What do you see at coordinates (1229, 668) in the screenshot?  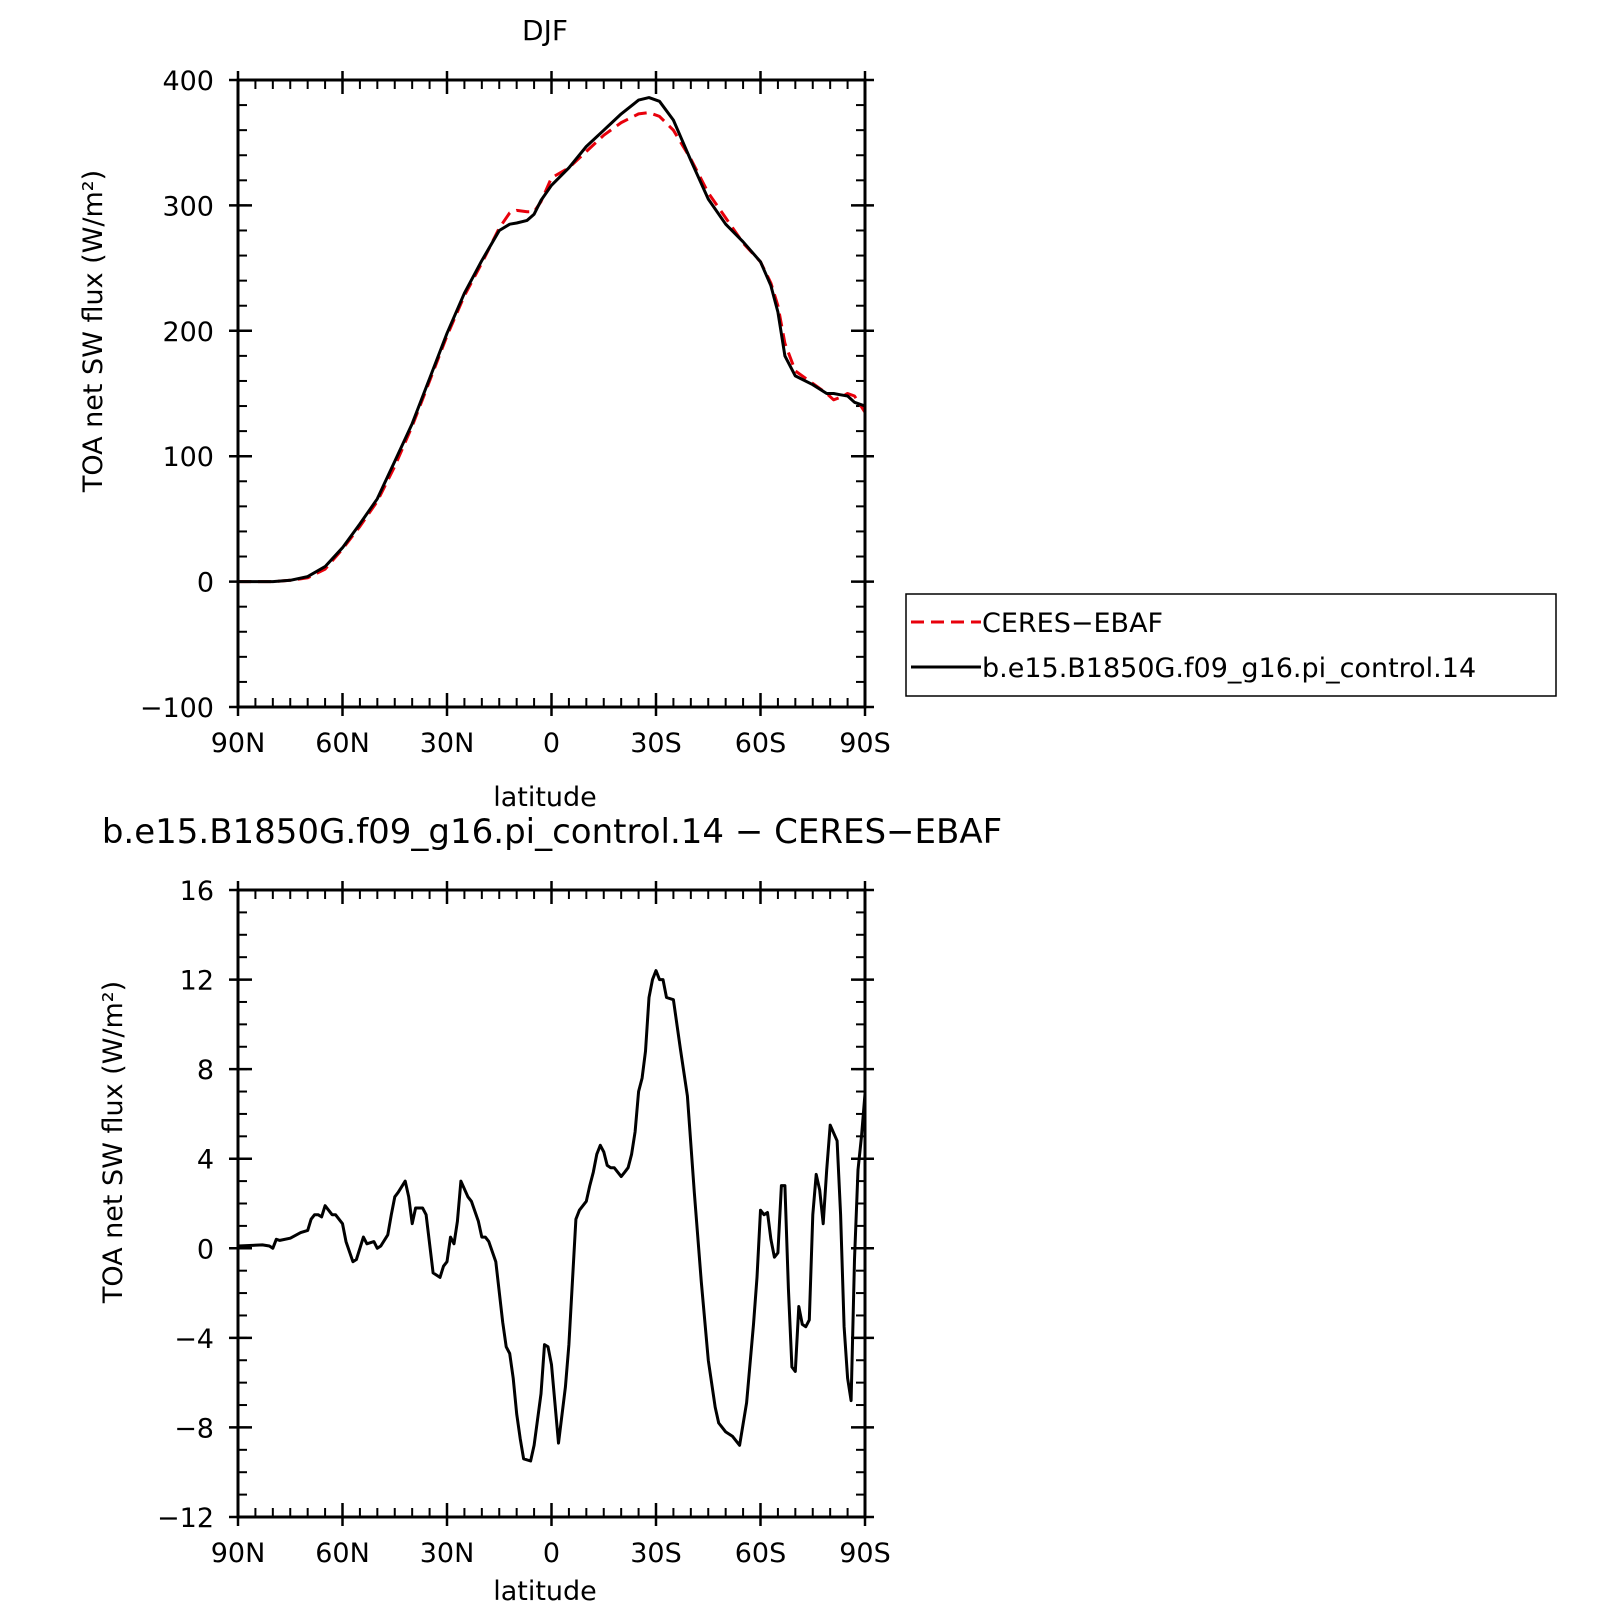 I see `legend-label-model: b.e15.B1850G.f09_g16.pi_control.14` at bounding box center [1229, 668].